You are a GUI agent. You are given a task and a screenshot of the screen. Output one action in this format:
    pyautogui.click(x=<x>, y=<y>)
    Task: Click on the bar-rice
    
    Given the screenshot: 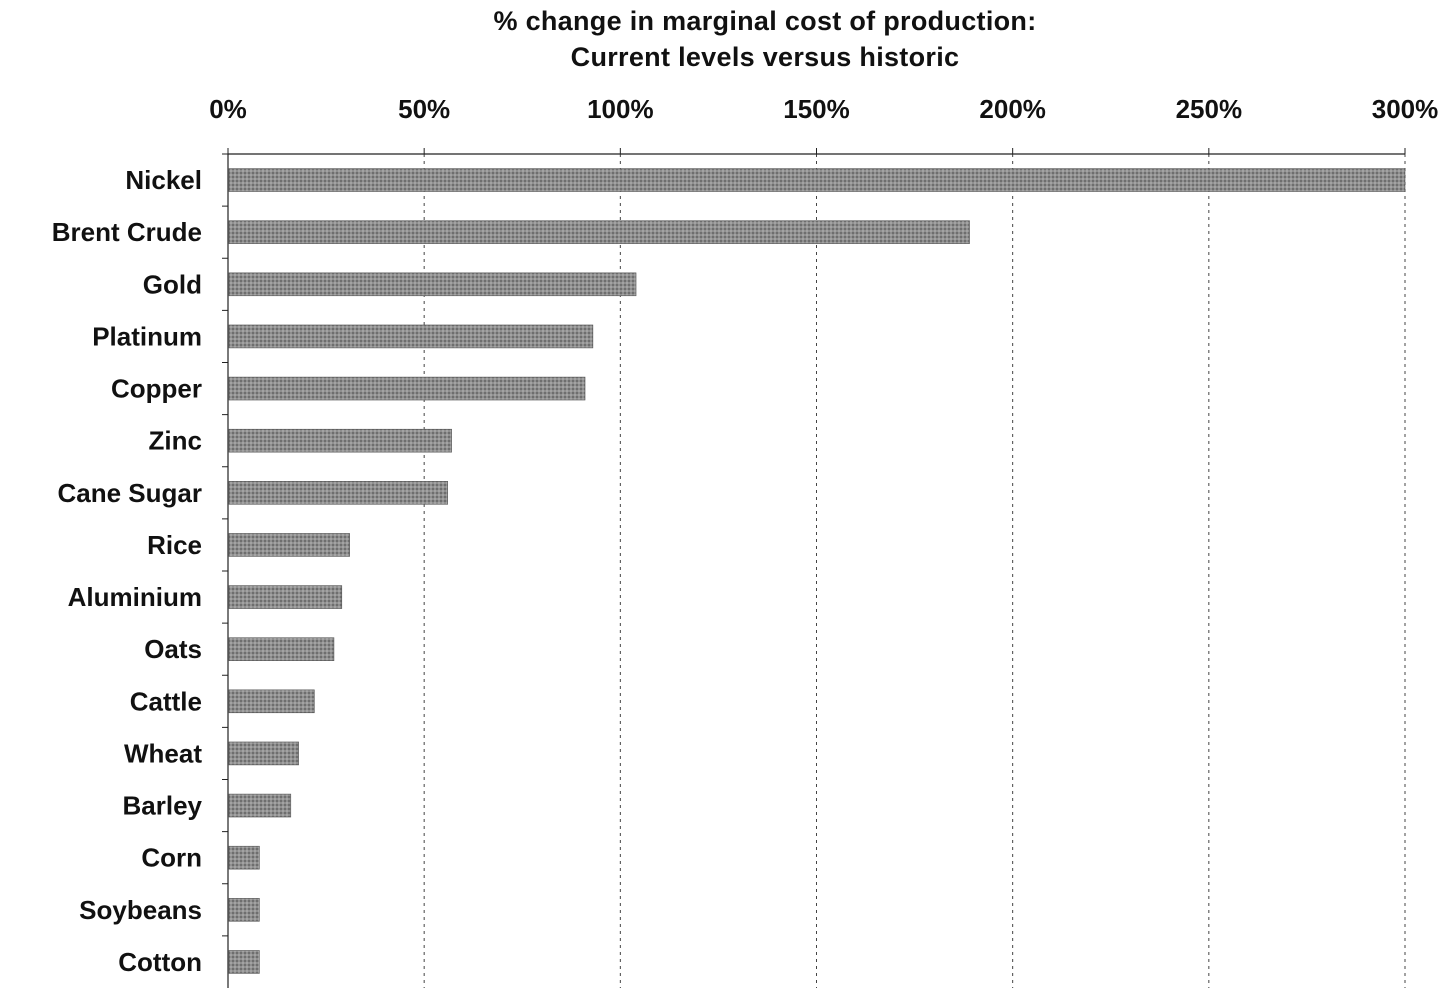 What is the action you would take?
    pyautogui.click(x=289, y=545)
    